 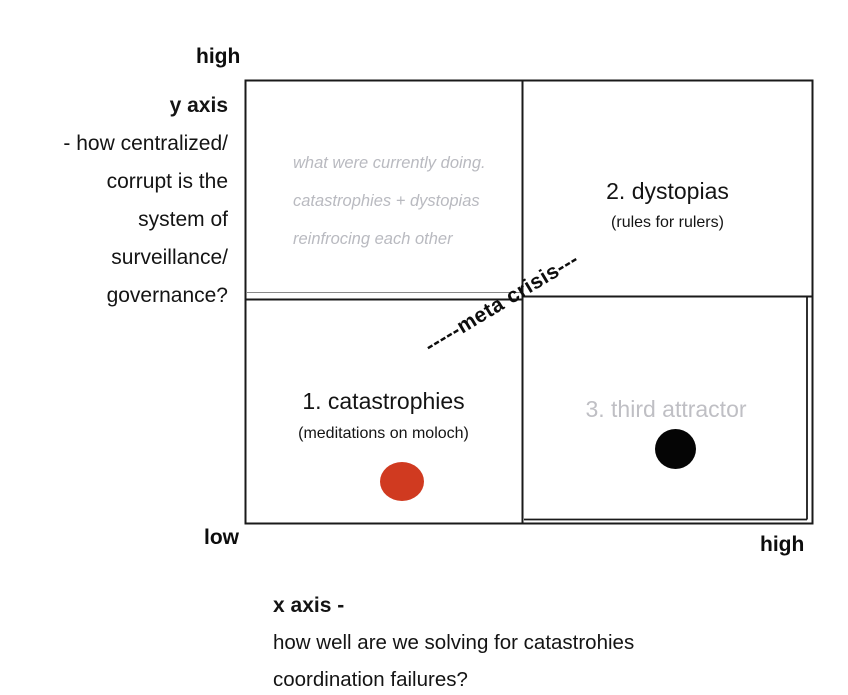 I want to click on y-axis-line: corrupt is the, so click(x=167, y=181).